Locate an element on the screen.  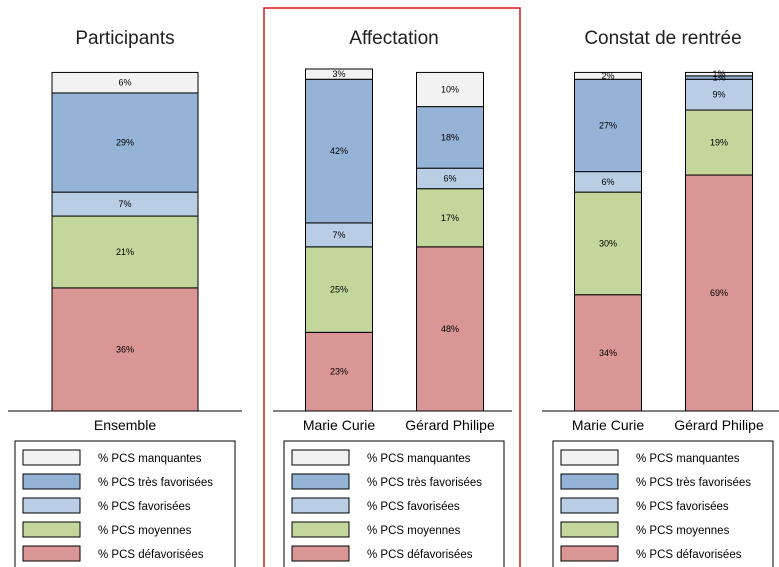
data-label: 30% is located at coordinates (608, 243).